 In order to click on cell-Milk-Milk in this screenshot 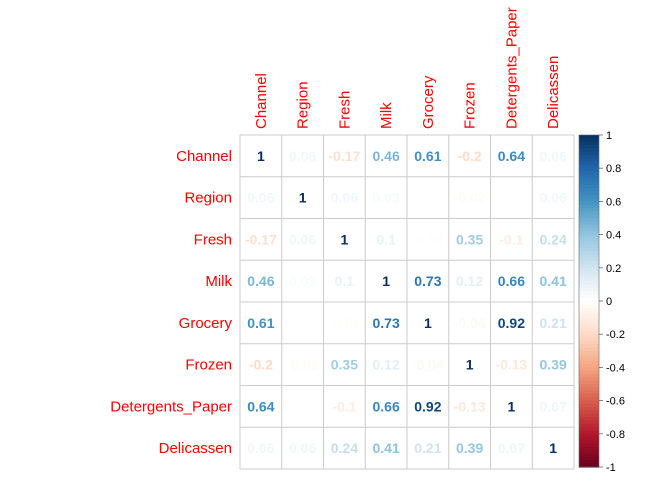, I will do `click(386, 281)`.